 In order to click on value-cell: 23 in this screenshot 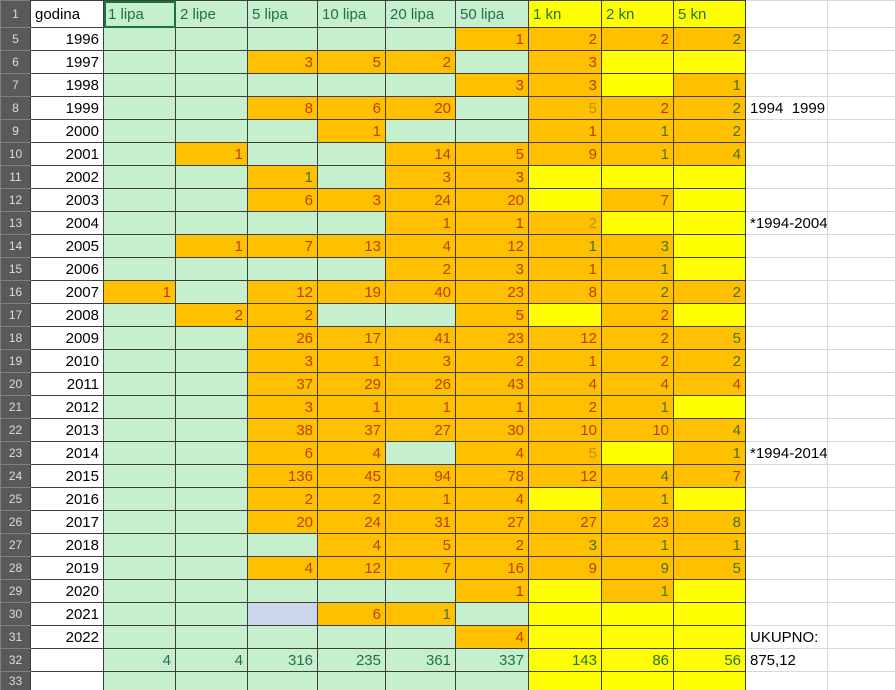, I will do `click(492, 338)`.